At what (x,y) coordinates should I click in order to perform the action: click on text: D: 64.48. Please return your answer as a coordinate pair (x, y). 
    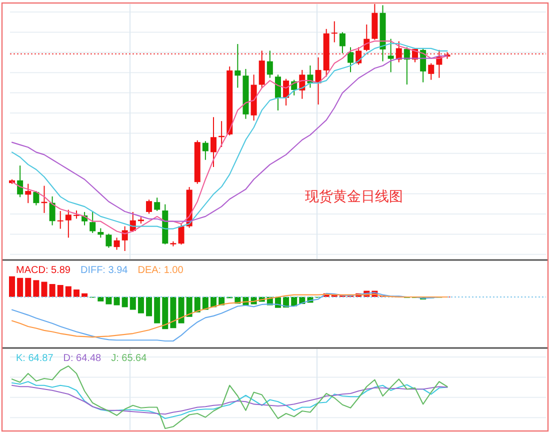
    Looking at the image, I should click on (82, 358).